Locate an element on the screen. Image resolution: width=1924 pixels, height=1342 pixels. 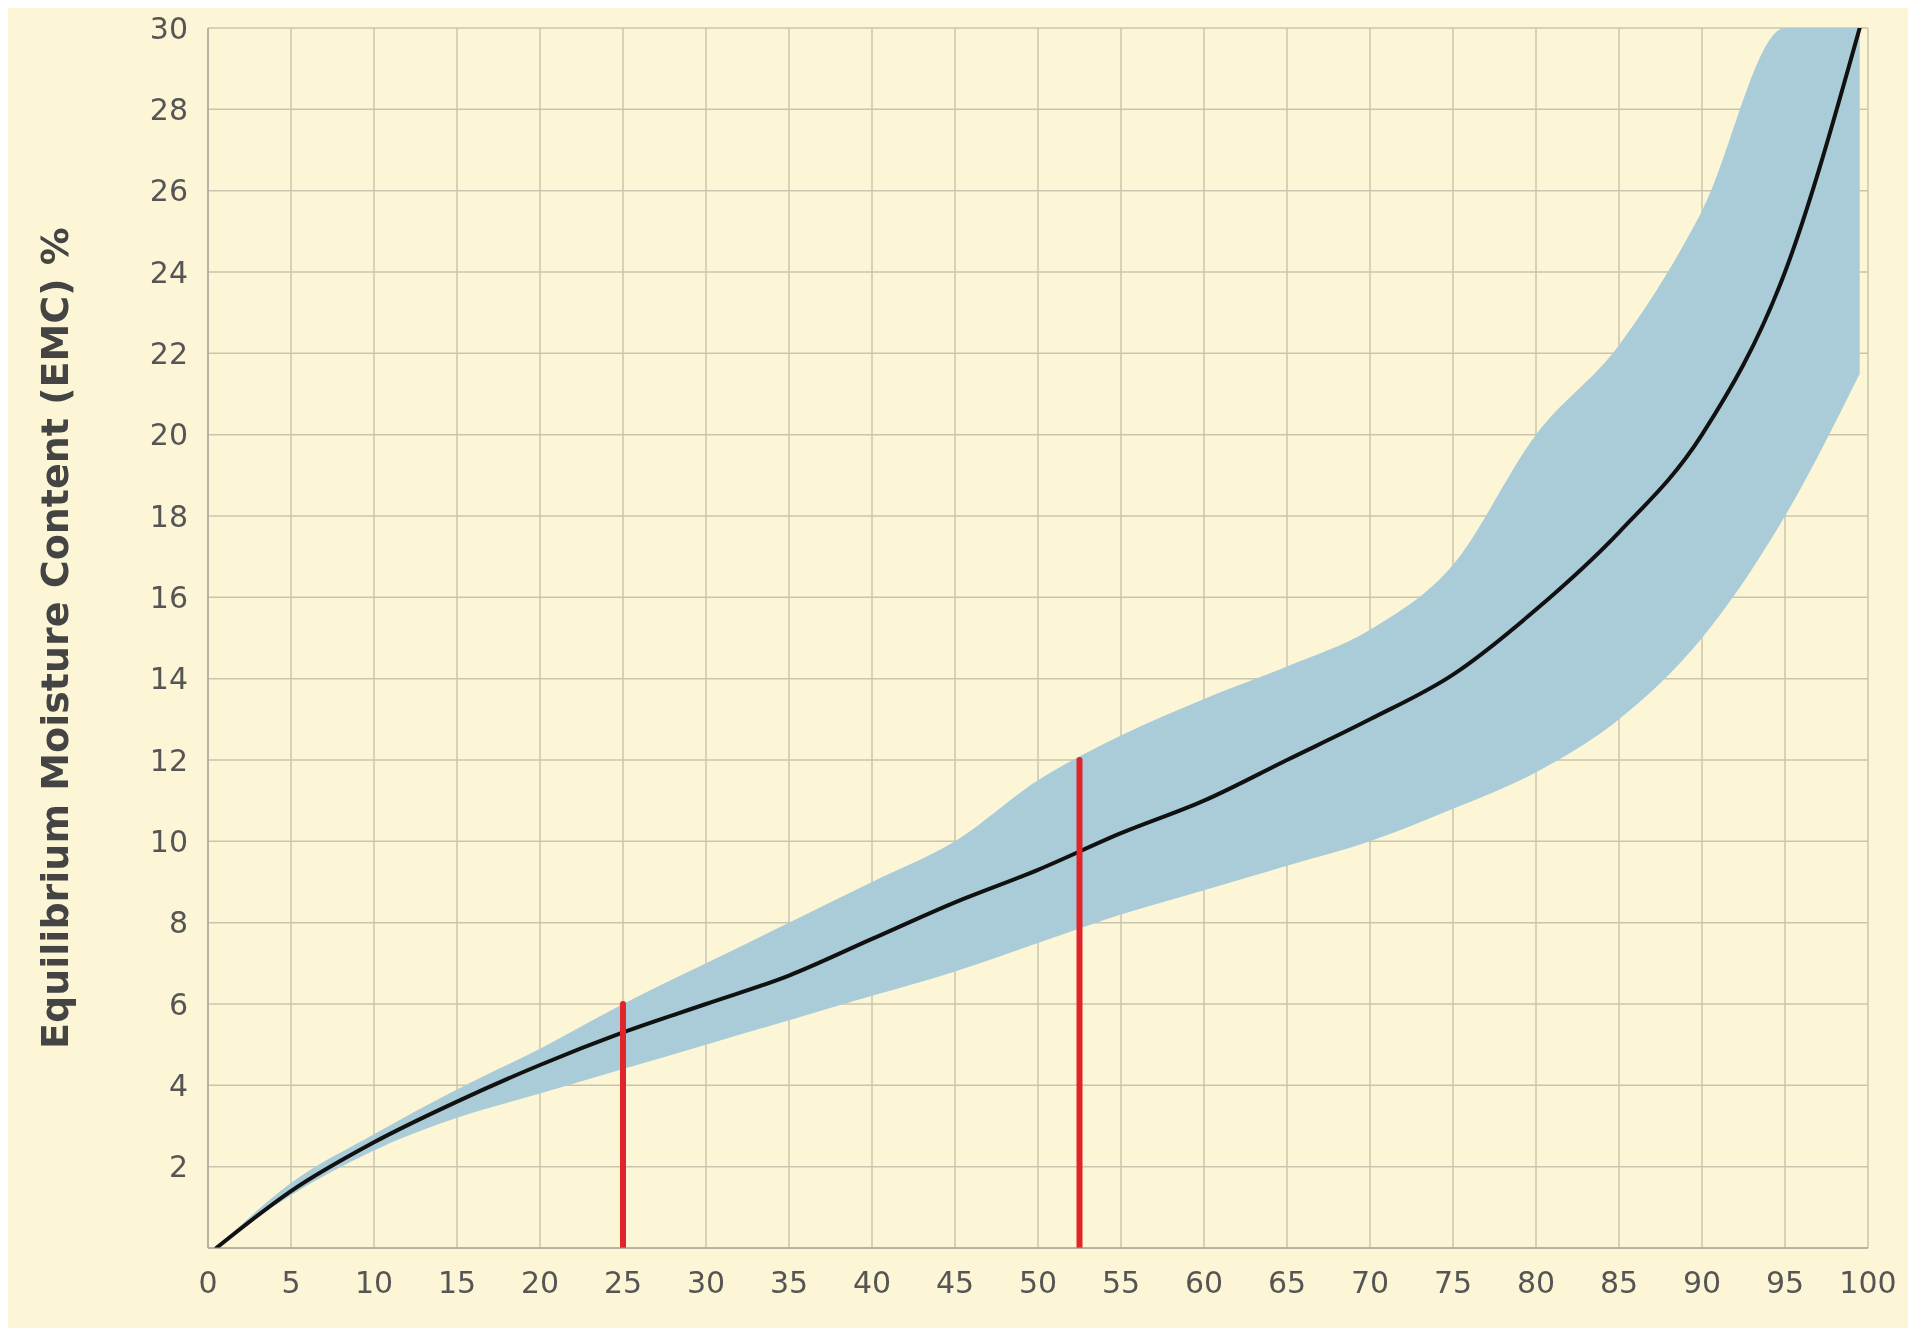
x-tick-label: 90 is located at coordinates (1702, 1282).